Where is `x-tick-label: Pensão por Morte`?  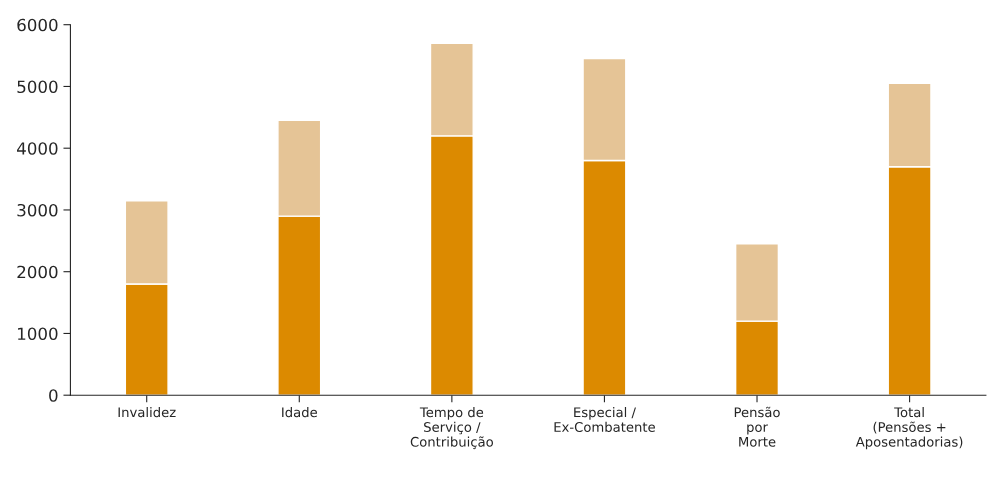
x-tick-label: Pensão por Morte is located at coordinates (757, 426).